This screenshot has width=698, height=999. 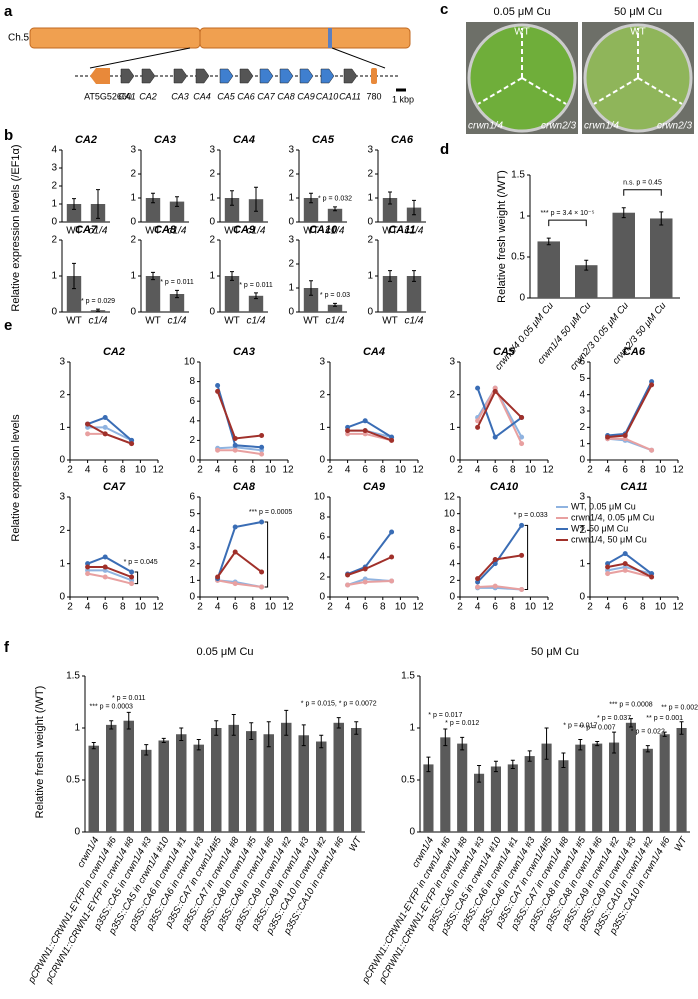 What do you see at coordinates (305, 38) in the screenshot?
I see `chromosome-right` at bounding box center [305, 38].